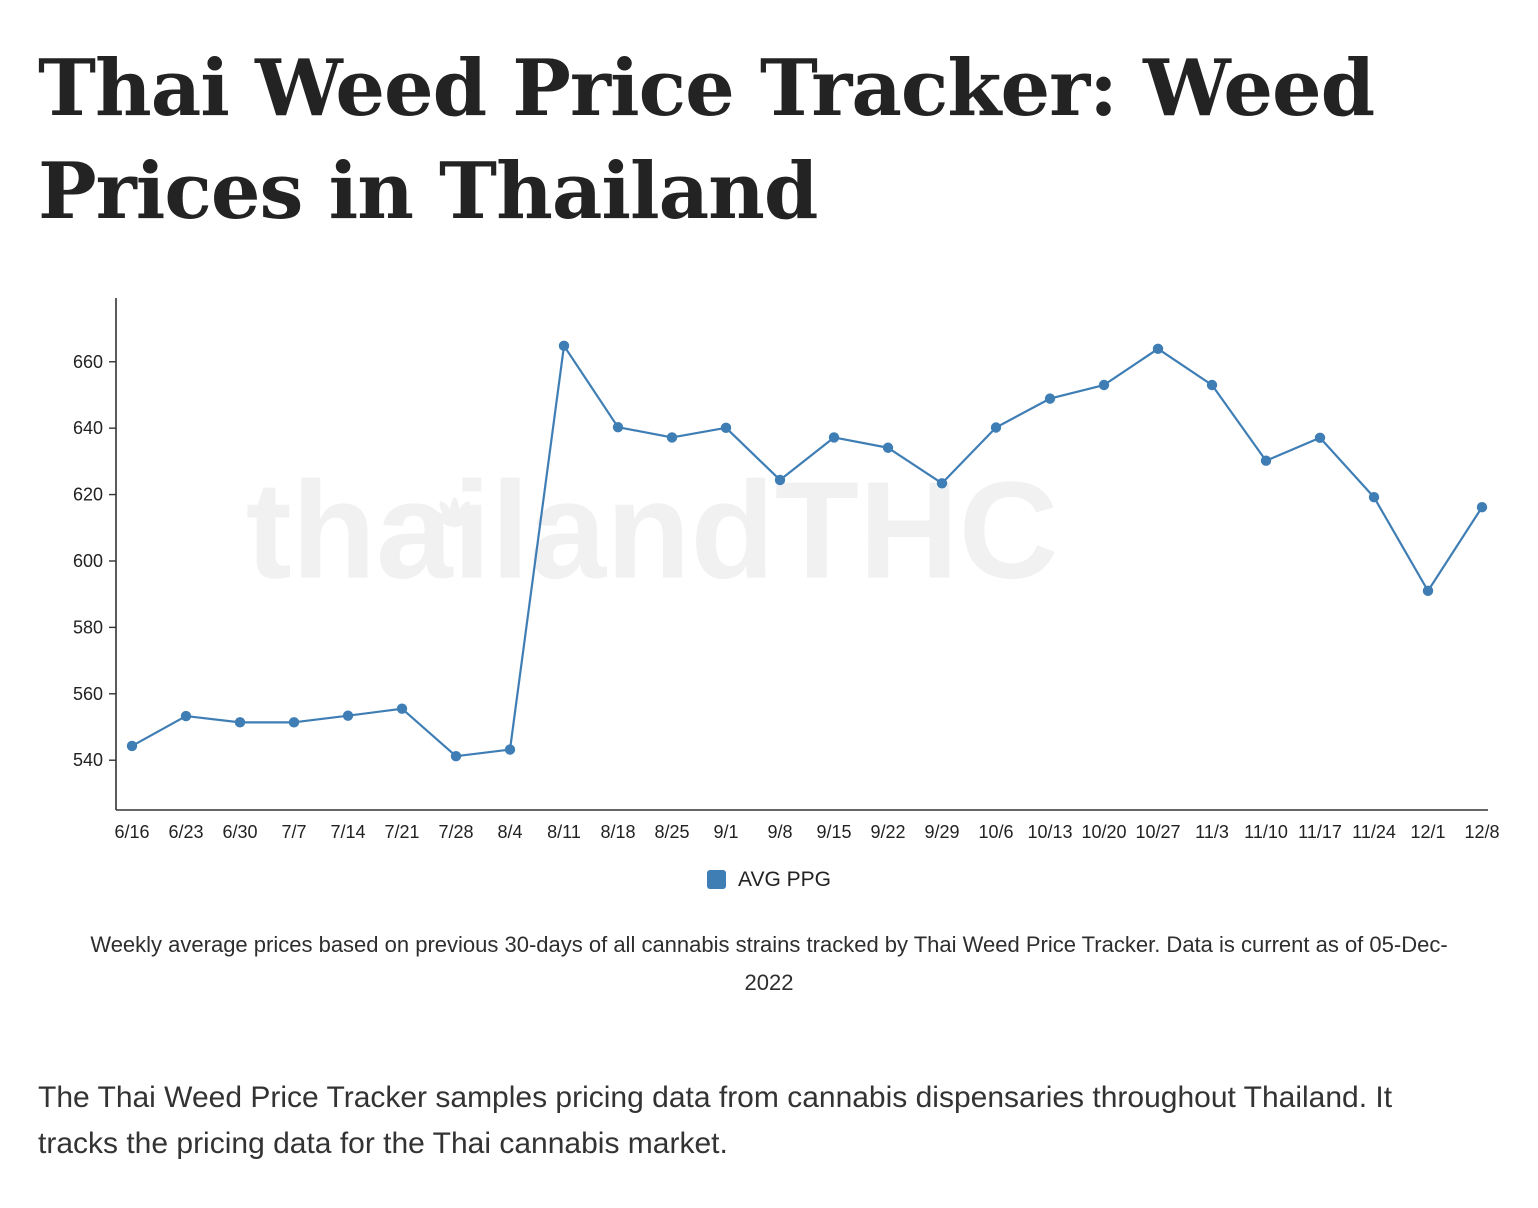 This screenshot has width=1538, height=1208. What do you see at coordinates (88, 362) in the screenshot?
I see `svg-text: 660` at bounding box center [88, 362].